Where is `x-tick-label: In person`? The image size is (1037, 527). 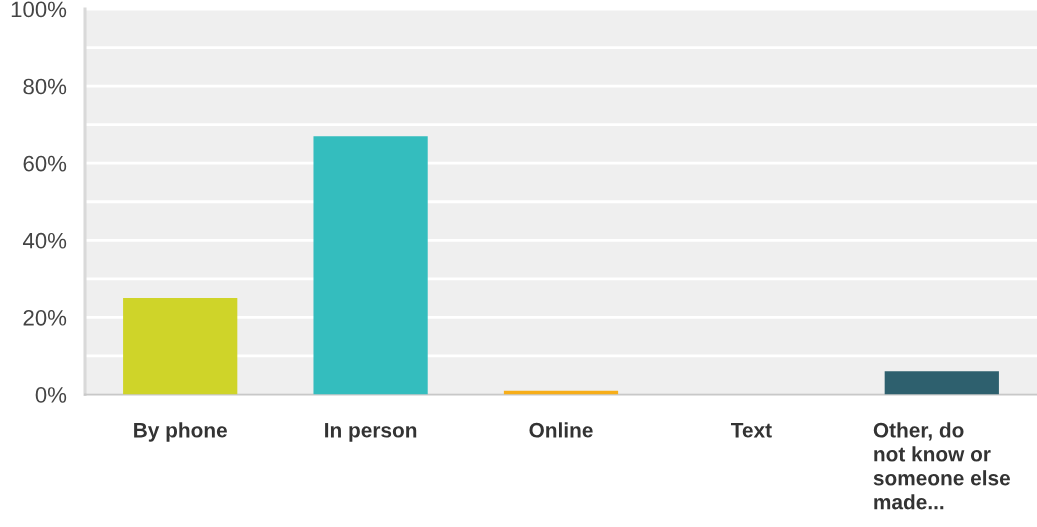 x-tick-label: In person is located at coordinates (371, 432).